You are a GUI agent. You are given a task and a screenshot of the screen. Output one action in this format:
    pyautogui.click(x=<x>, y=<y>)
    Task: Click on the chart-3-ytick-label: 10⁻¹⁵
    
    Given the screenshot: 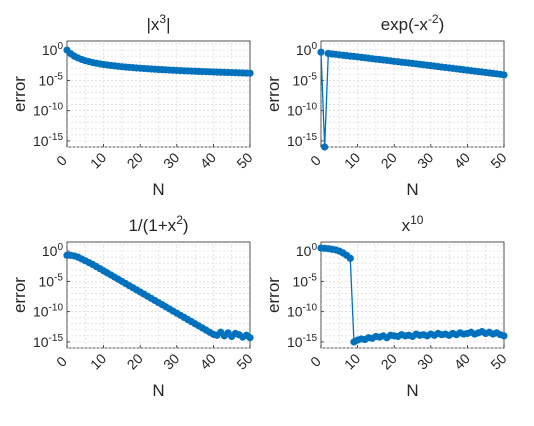 What is the action you would take?
    pyautogui.click(x=48, y=341)
    